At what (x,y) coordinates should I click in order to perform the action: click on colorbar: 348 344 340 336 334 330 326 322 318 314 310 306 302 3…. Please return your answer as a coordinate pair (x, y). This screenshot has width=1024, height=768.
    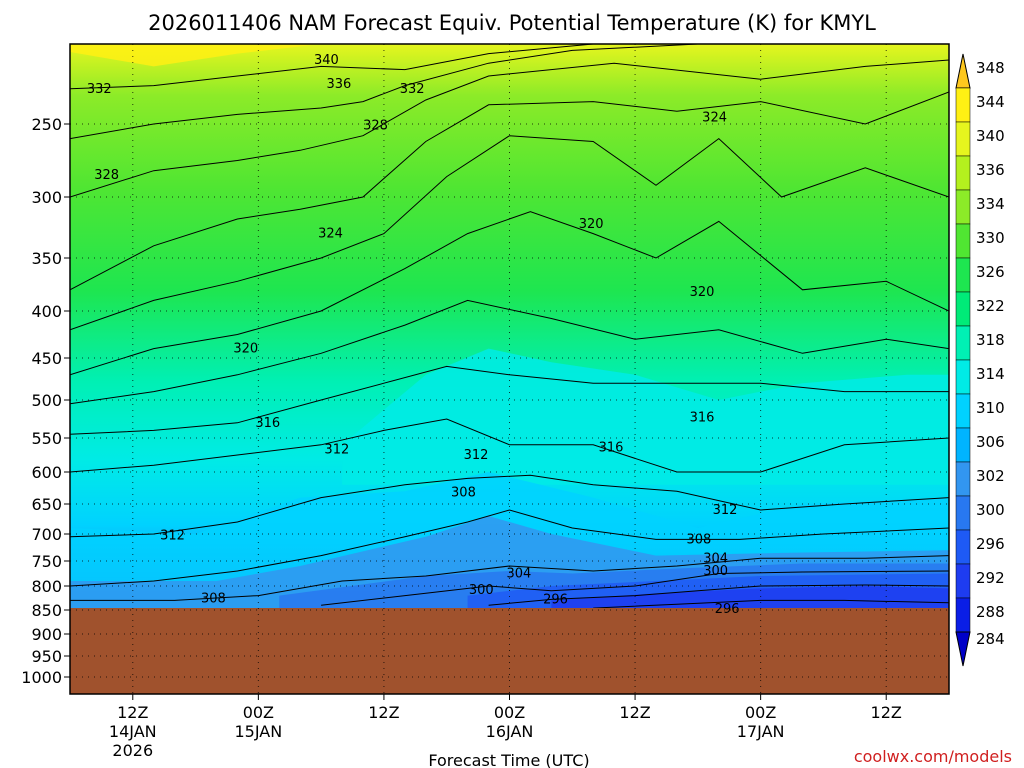
    Looking at the image, I should click on (980, 360).